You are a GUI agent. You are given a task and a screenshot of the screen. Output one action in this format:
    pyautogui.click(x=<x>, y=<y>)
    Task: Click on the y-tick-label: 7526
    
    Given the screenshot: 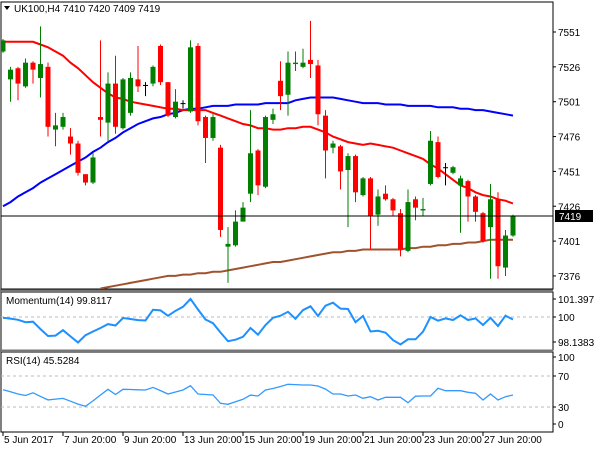 What is the action you would take?
    pyautogui.click(x=569, y=68)
    